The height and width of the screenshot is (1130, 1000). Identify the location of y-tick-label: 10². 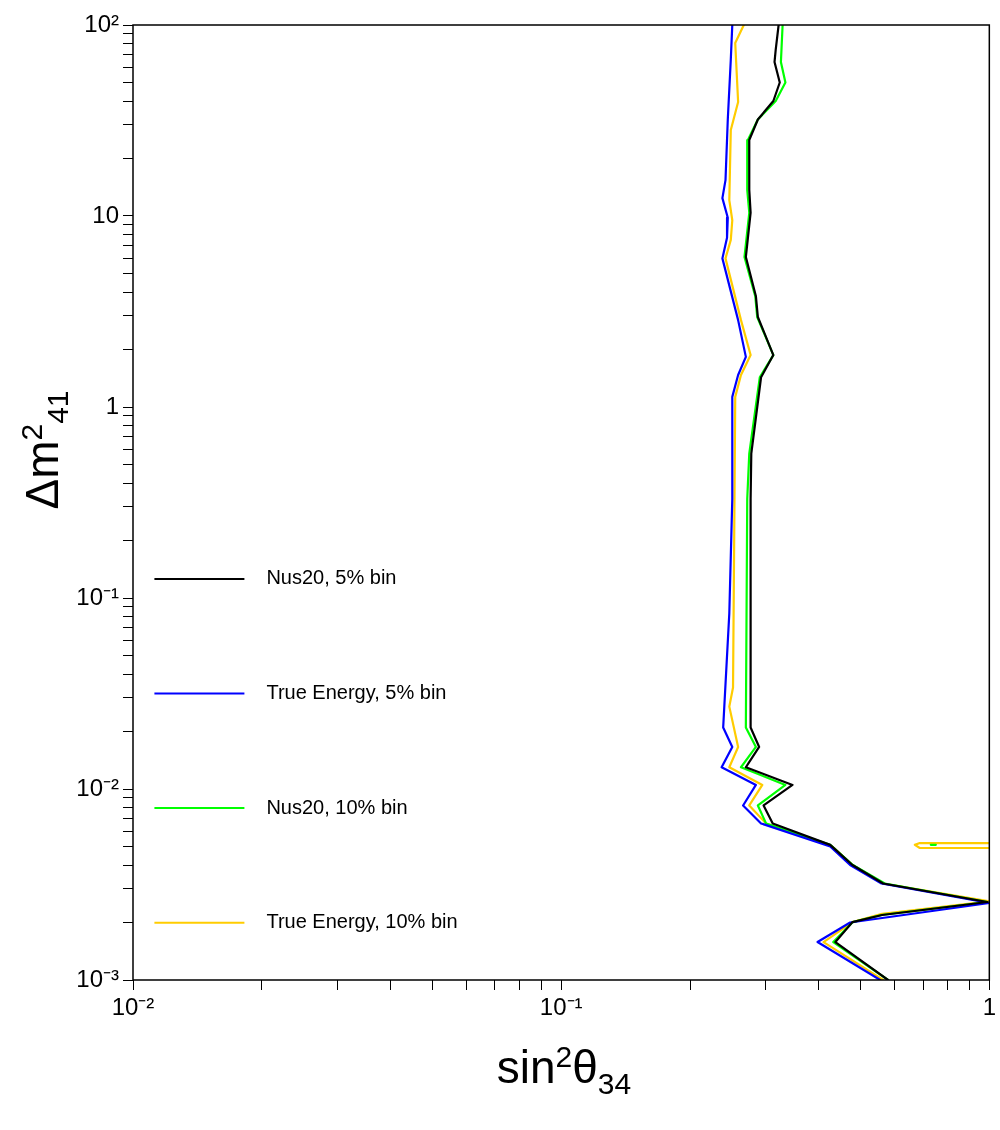
(102, 23).